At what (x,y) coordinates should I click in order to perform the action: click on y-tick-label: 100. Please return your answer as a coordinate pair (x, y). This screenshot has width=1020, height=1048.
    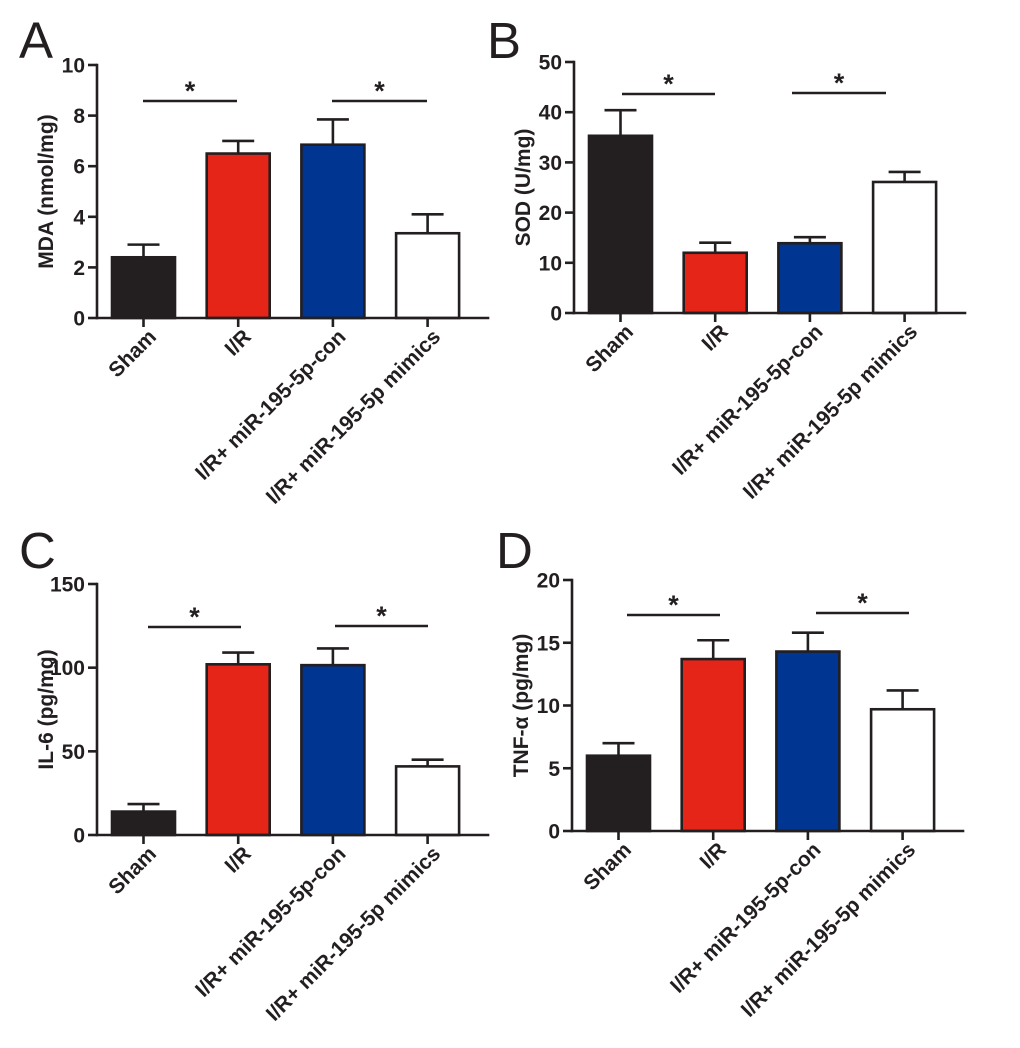
    Looking at the image, I should click on (67, 668).